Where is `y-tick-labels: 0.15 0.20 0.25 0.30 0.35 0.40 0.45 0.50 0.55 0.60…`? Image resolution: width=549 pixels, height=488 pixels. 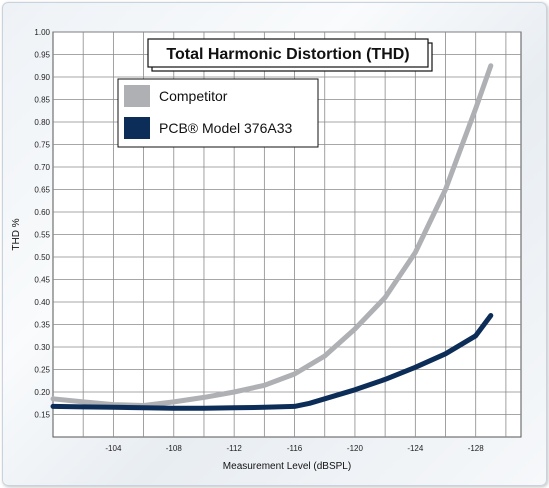 y-tick-labels: 0.15 0.20 0.25 0.30 0.35 0.40 0.45 0.50 0.55 0.60… is located at coordinates (42, 224).